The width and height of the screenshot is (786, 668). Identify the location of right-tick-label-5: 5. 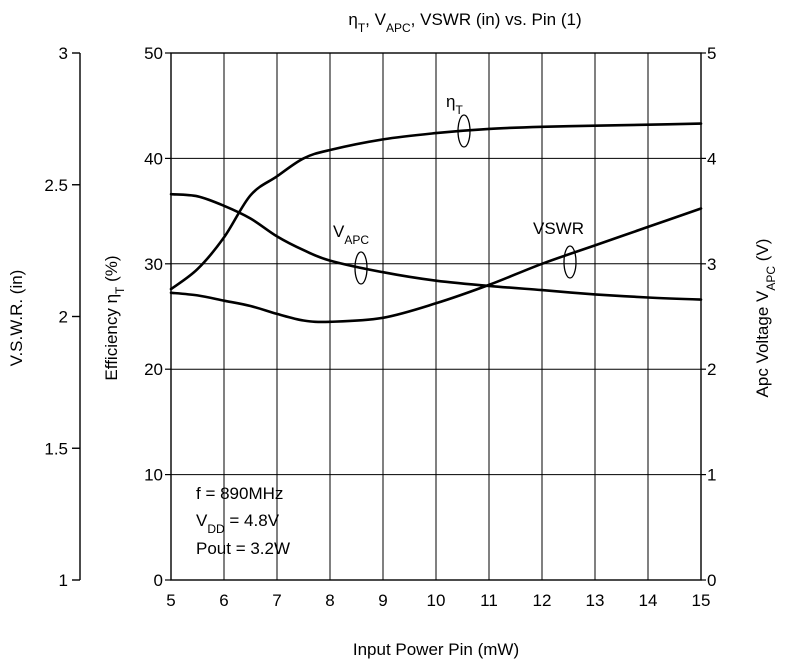
(711, 53).